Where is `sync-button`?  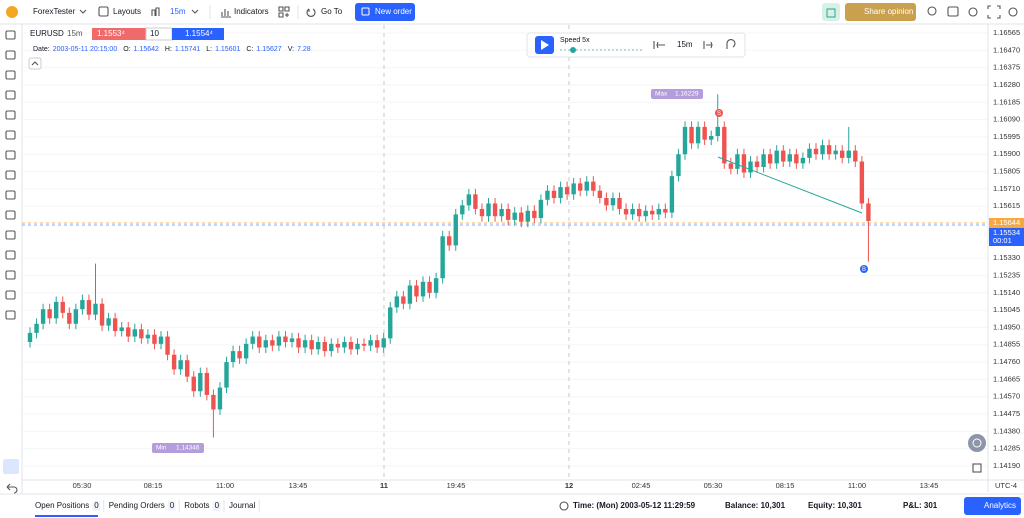
sync-button is located at coordinates (11, 466).